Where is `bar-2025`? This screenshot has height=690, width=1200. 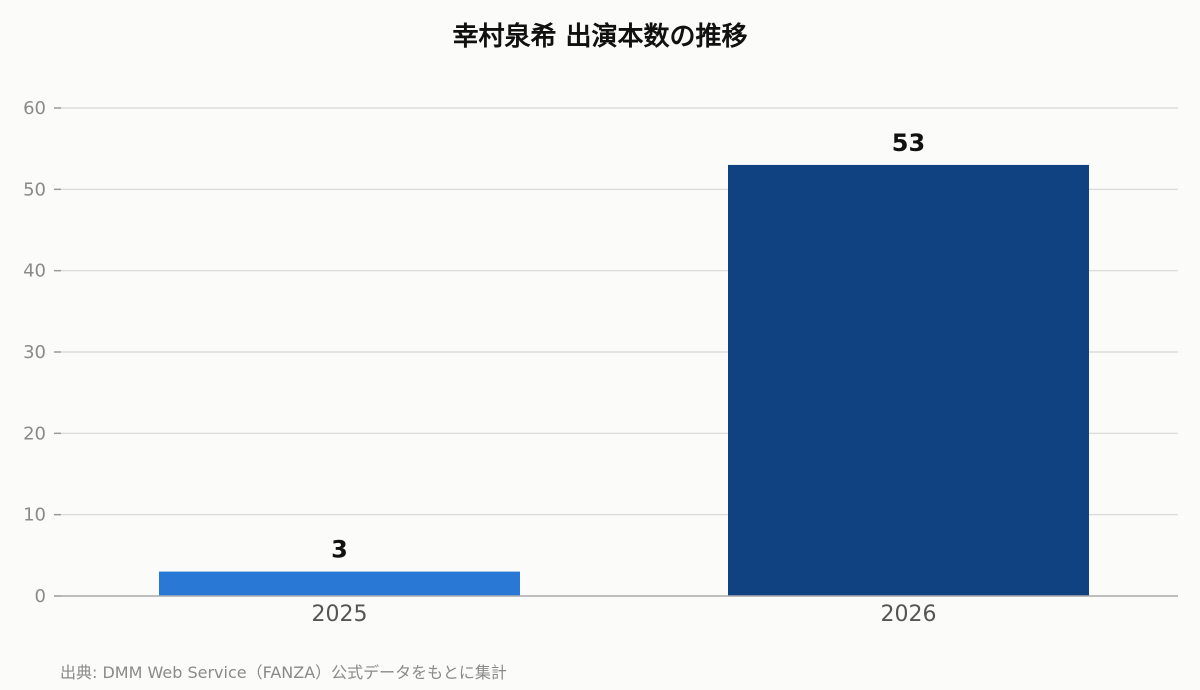 bar-2025 is located at coordinates (339, 583).